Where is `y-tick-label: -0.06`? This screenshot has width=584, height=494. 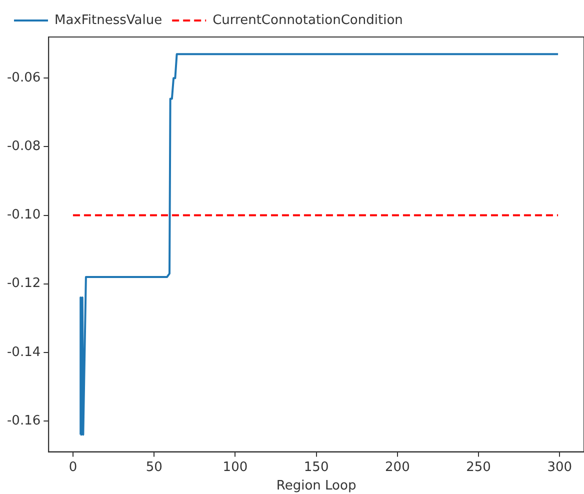 y-tick-label: -0.06 is located at coordinates (23, 78).